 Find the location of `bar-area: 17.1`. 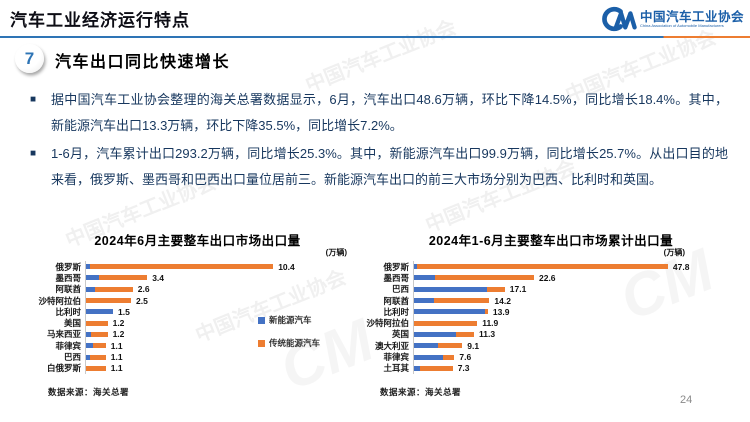

bar-area: 17.1 is located at coordinates (580, 289).